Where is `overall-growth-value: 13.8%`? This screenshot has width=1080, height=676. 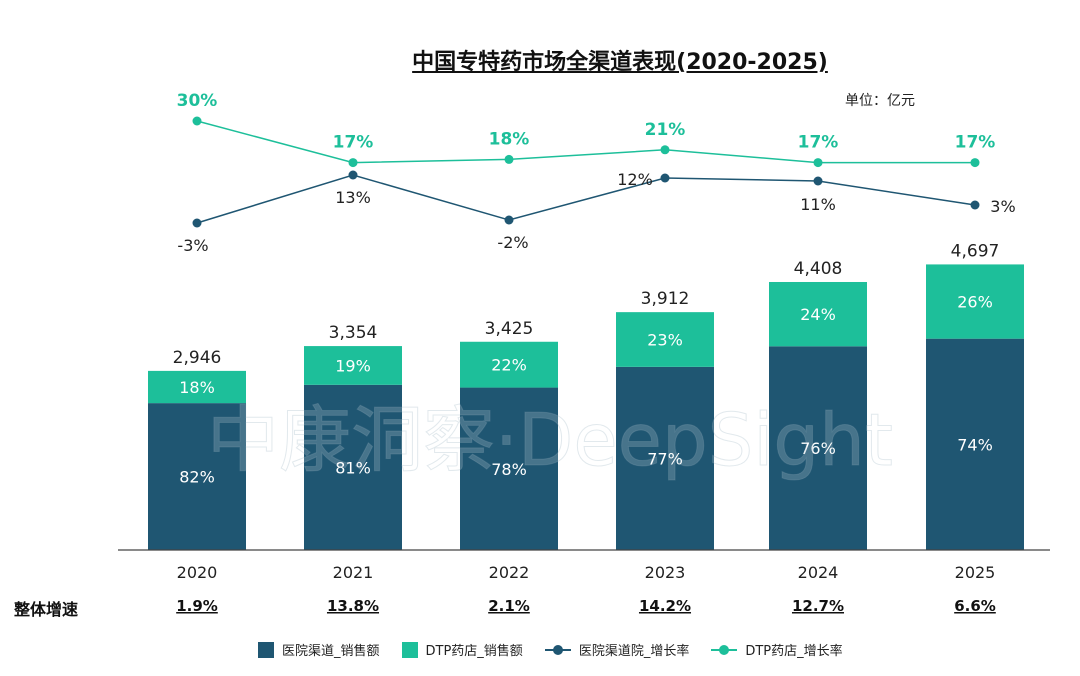 overall-growth-value: 13.8% is located at coordinates (353, 606).